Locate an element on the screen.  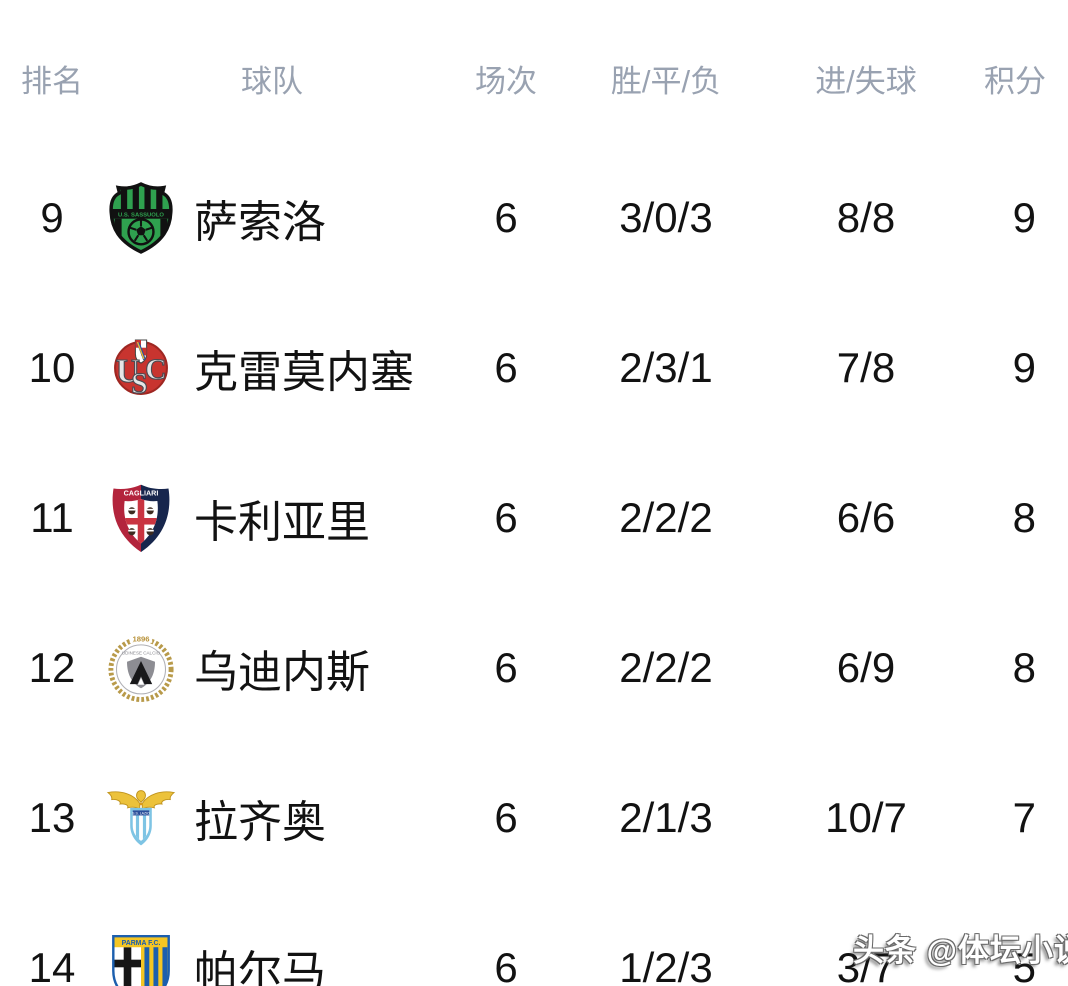
lazio-badge-icon: S.S. LAZIO is located at coordinates (141, 818).